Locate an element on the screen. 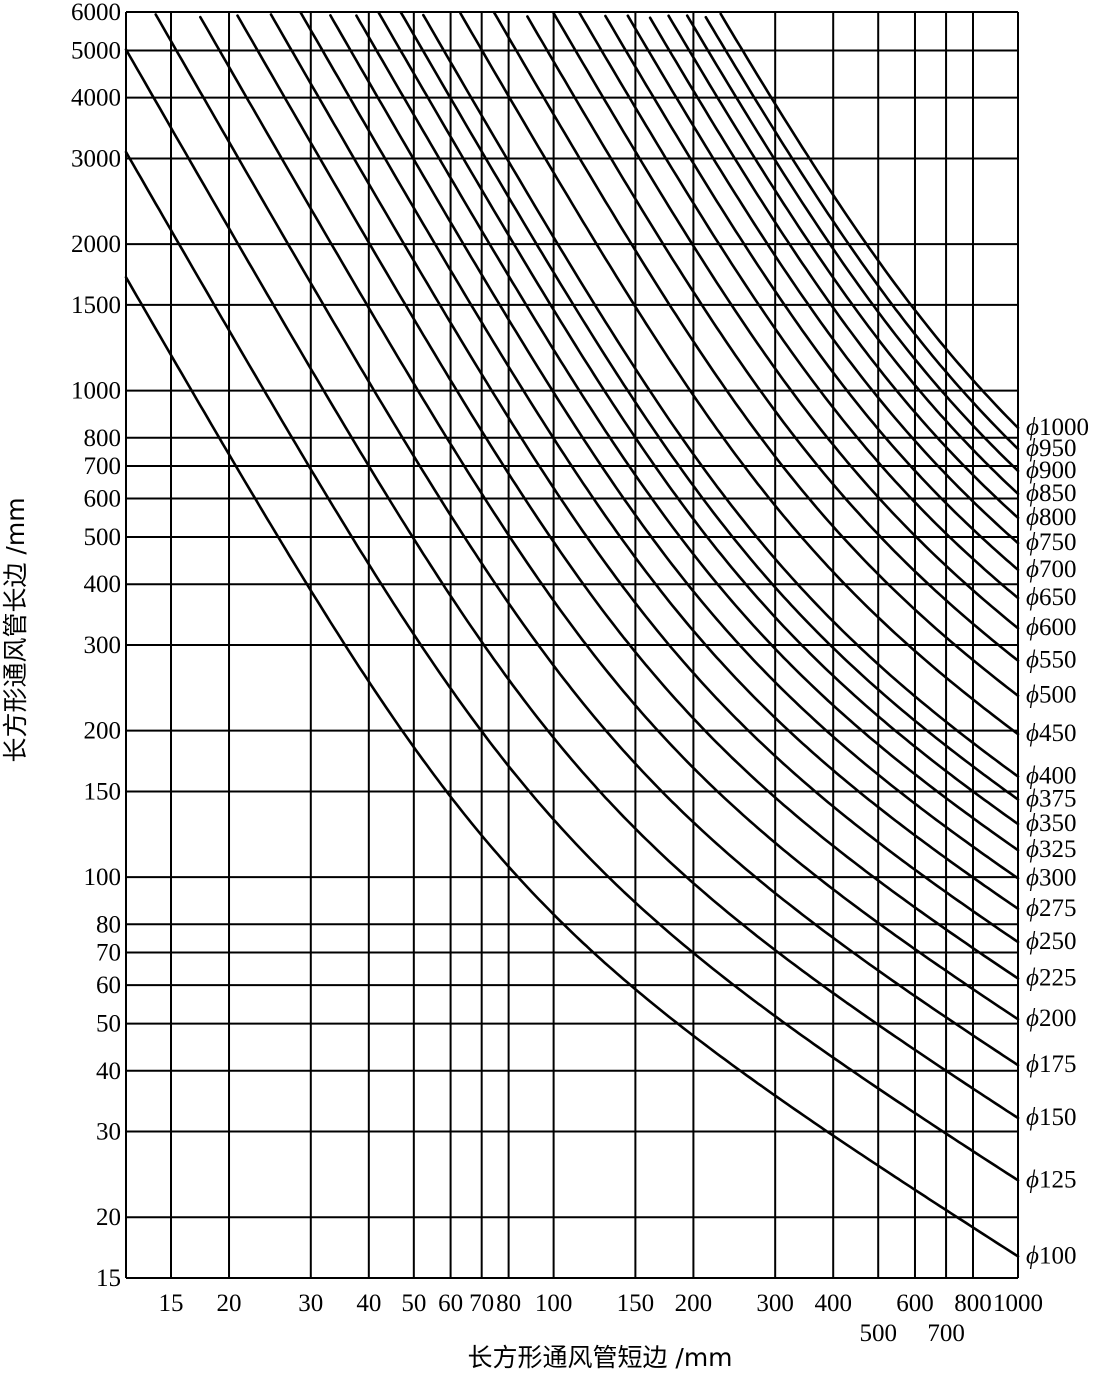  curve-label: ϕ400 is located at coordinates (1051, 775).